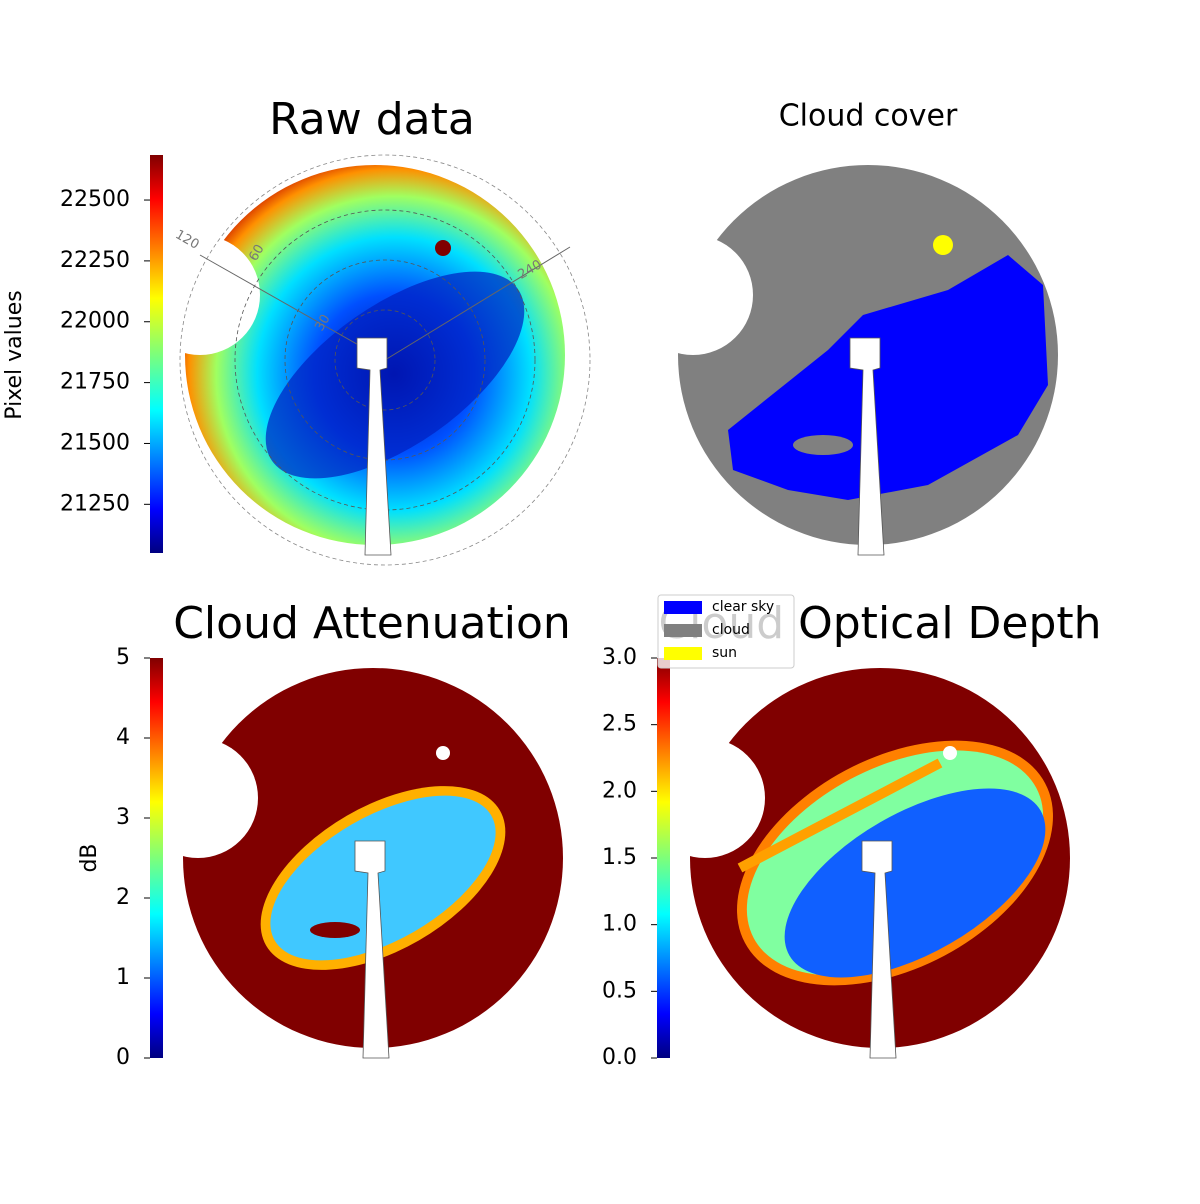 Image resolution: width=1200 pixels, height=1204 pixels. Describe the element at coordinates (619, 724) in the screenshot. I see `colorbar-tick-label: 2.5` at that location.